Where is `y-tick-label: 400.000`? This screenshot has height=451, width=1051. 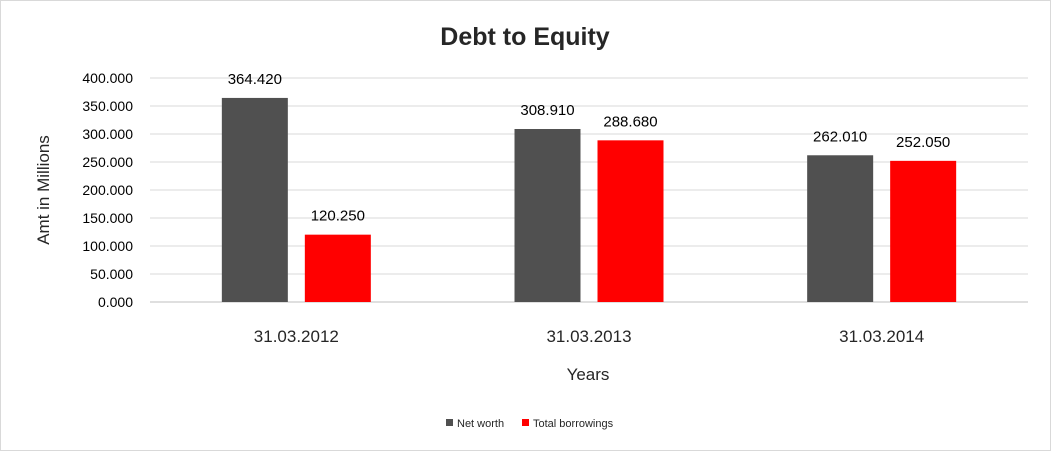
y-tick-label: 400.000 is located at coordinates (107, 78).